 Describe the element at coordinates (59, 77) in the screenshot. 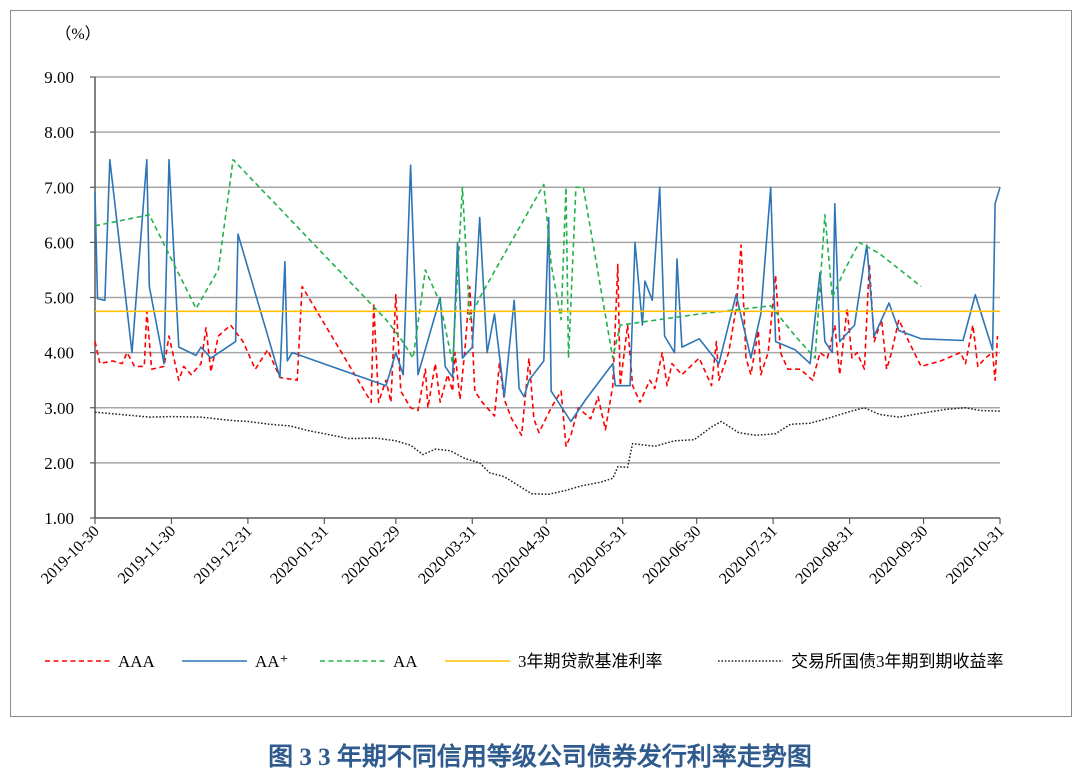

I see `y-tick-label: 9.00` at that location.